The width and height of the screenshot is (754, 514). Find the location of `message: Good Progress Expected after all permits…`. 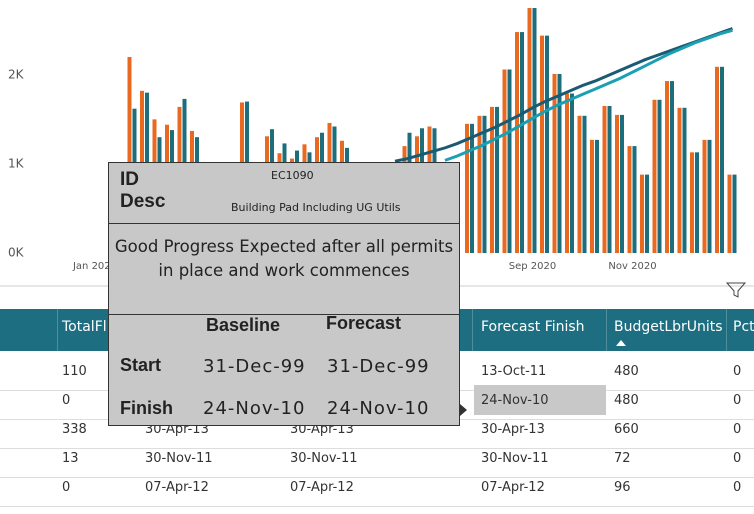

message: Good Progress Expected after all permits… is located at coordinates (284, 269).